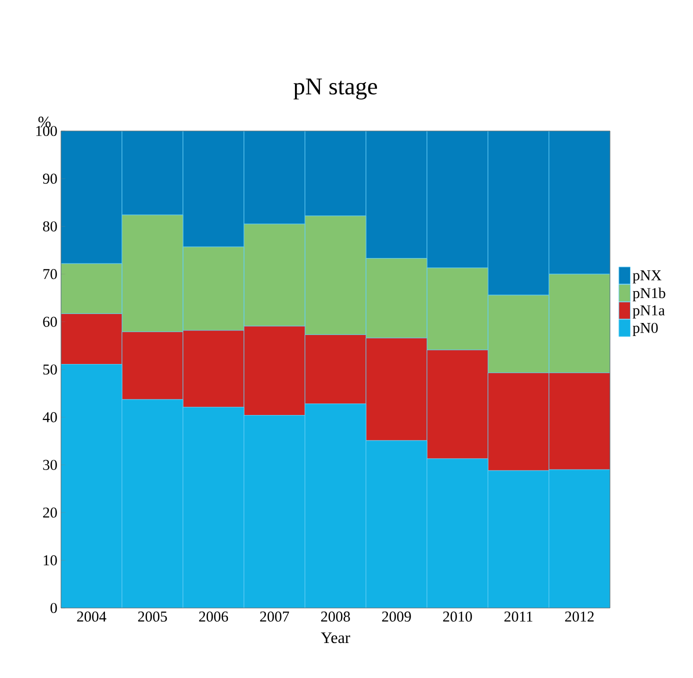  Describe the element at coordinates (396, 617) in the screenshot. I see `x-tick-label: 2009` at that location.